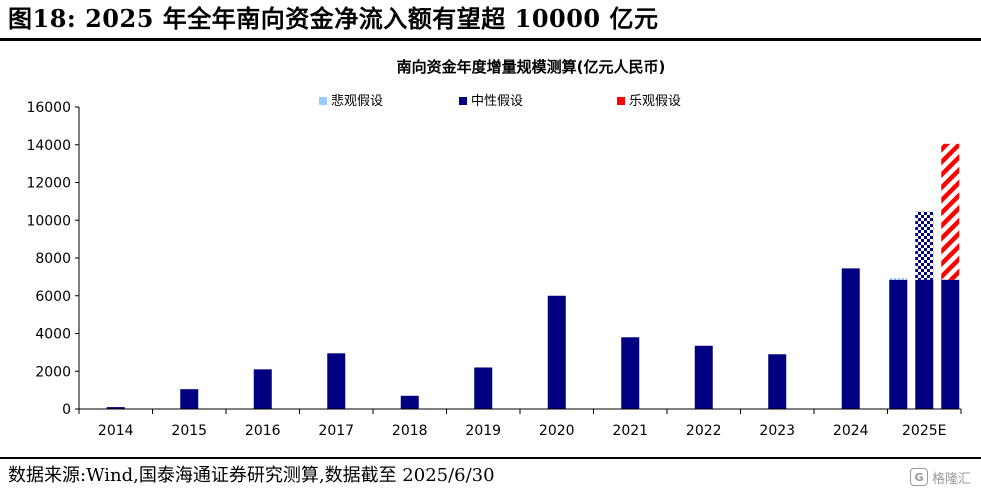  I want to click on x-tick-label: 2025E, so click(924, 431).